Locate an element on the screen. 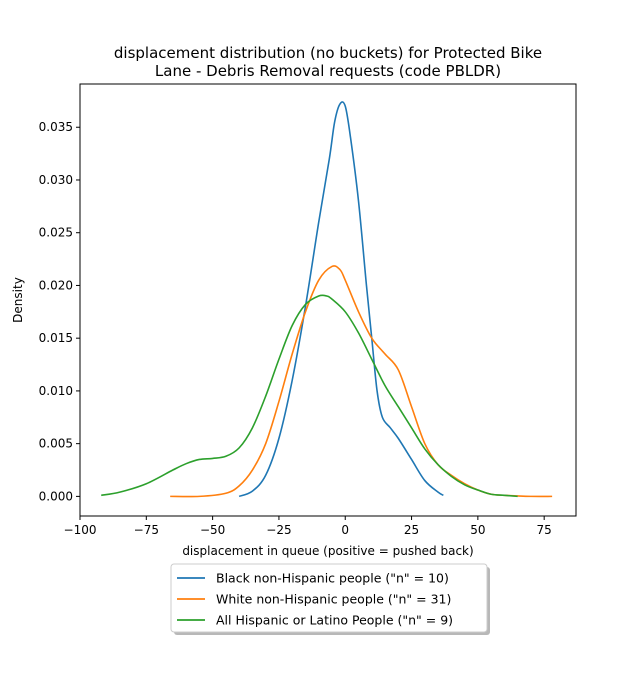 This screenshot has height=700, width=640. legend-label-0: Black non-Hispanic people ("n" = 10) is located at coordinates (332, 578).